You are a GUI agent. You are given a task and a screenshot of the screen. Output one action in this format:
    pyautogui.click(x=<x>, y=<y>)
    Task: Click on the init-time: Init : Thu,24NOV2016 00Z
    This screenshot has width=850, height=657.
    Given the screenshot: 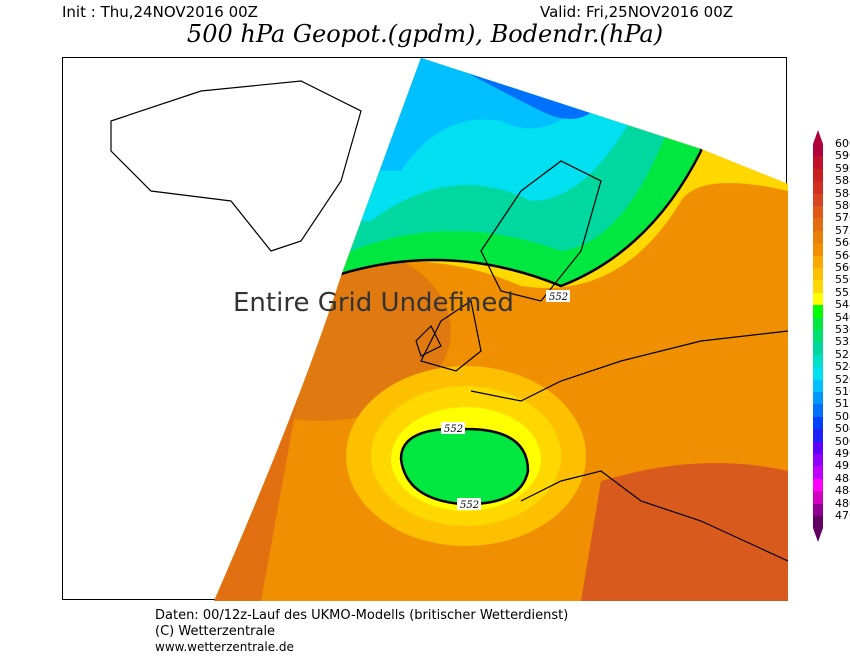 What is the action you would take?
    pyautogui.click(x=160, y=12)
    